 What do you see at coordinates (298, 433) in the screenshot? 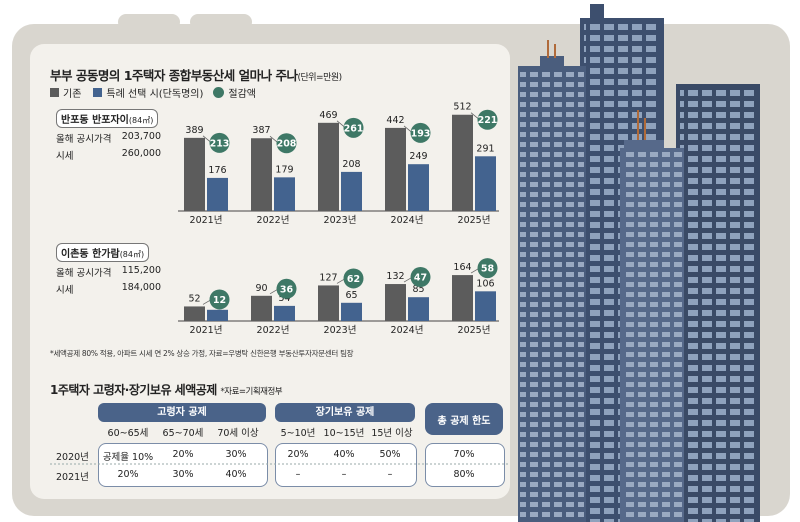
I see `col-header: 5~10년` at bounding box center [298, 433].